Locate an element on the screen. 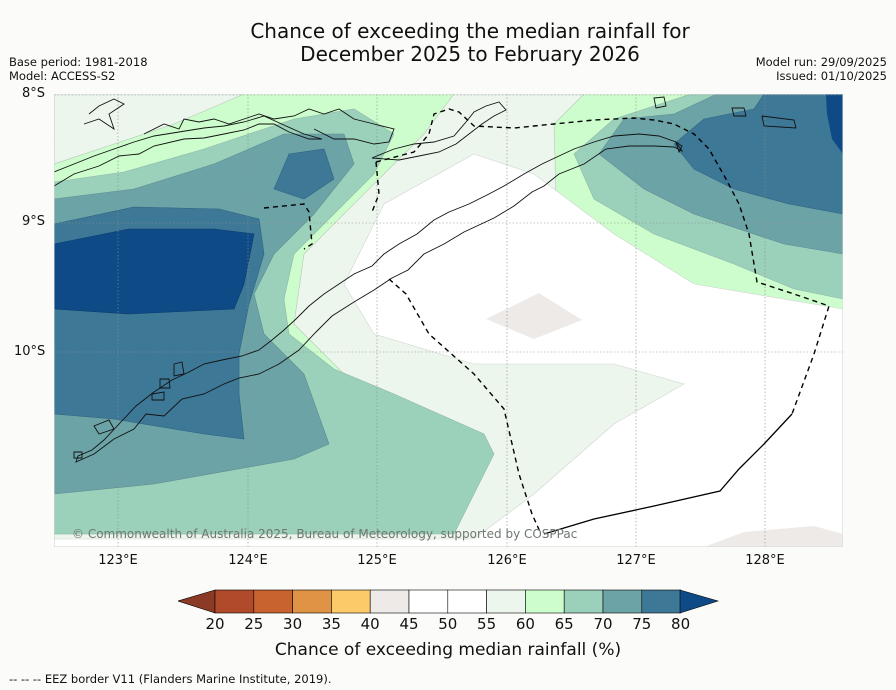  zone-75-80-east is located at coordinates (758, 154).